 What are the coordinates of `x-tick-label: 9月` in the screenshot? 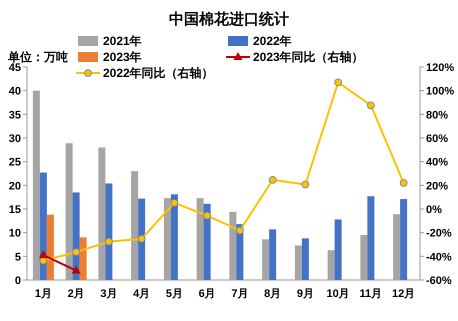 It's located at (305, 294).